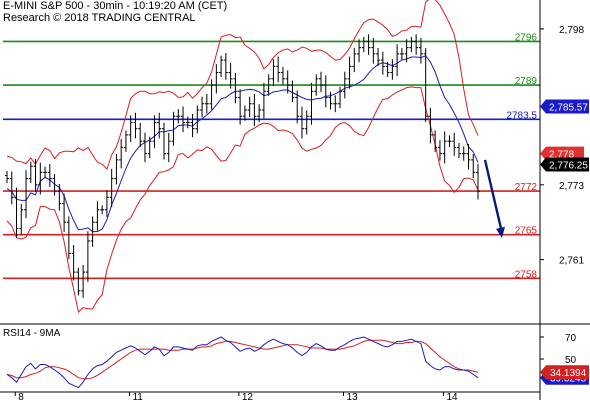  I want to click on price-marker: 2,785.57, so click(564, 106).